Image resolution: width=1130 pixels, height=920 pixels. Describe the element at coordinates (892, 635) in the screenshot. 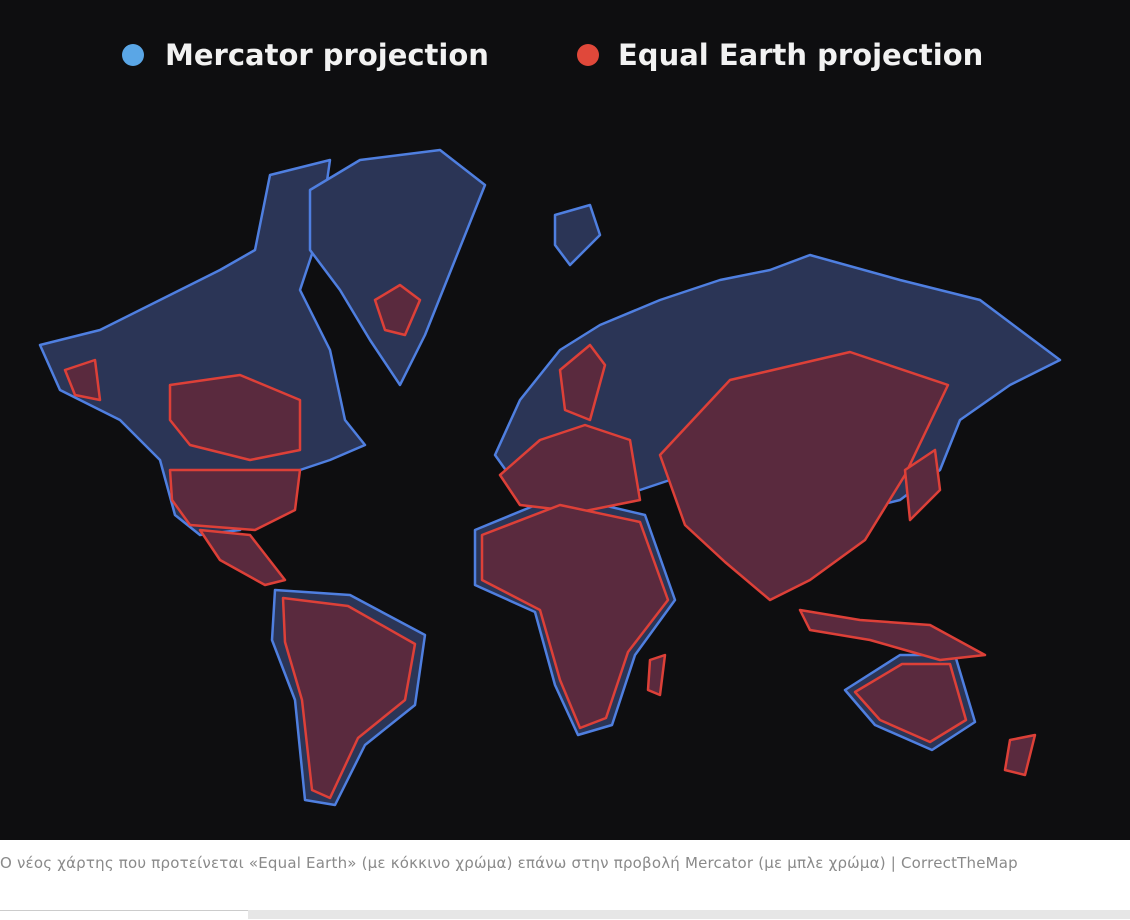

I see `indonesia` at that location.